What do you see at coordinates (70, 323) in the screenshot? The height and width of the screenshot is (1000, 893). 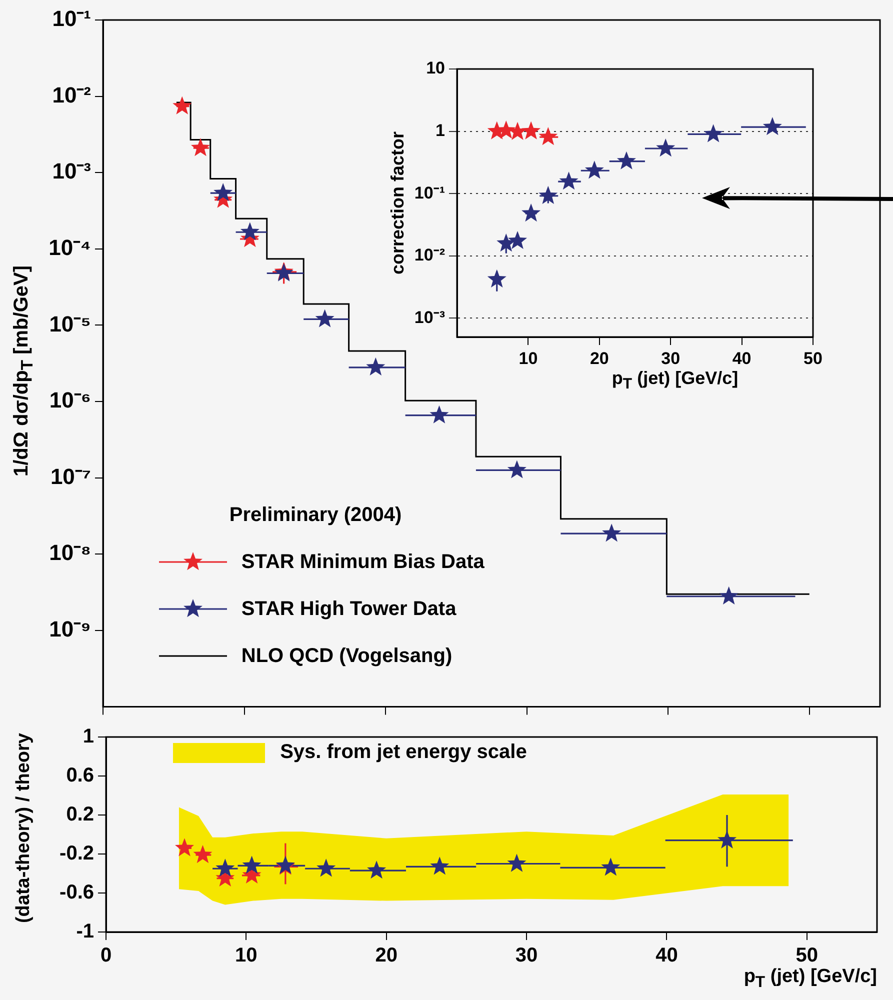 I see `y-tick-label: 10⁻⁵` at bounding box center [70, 323].